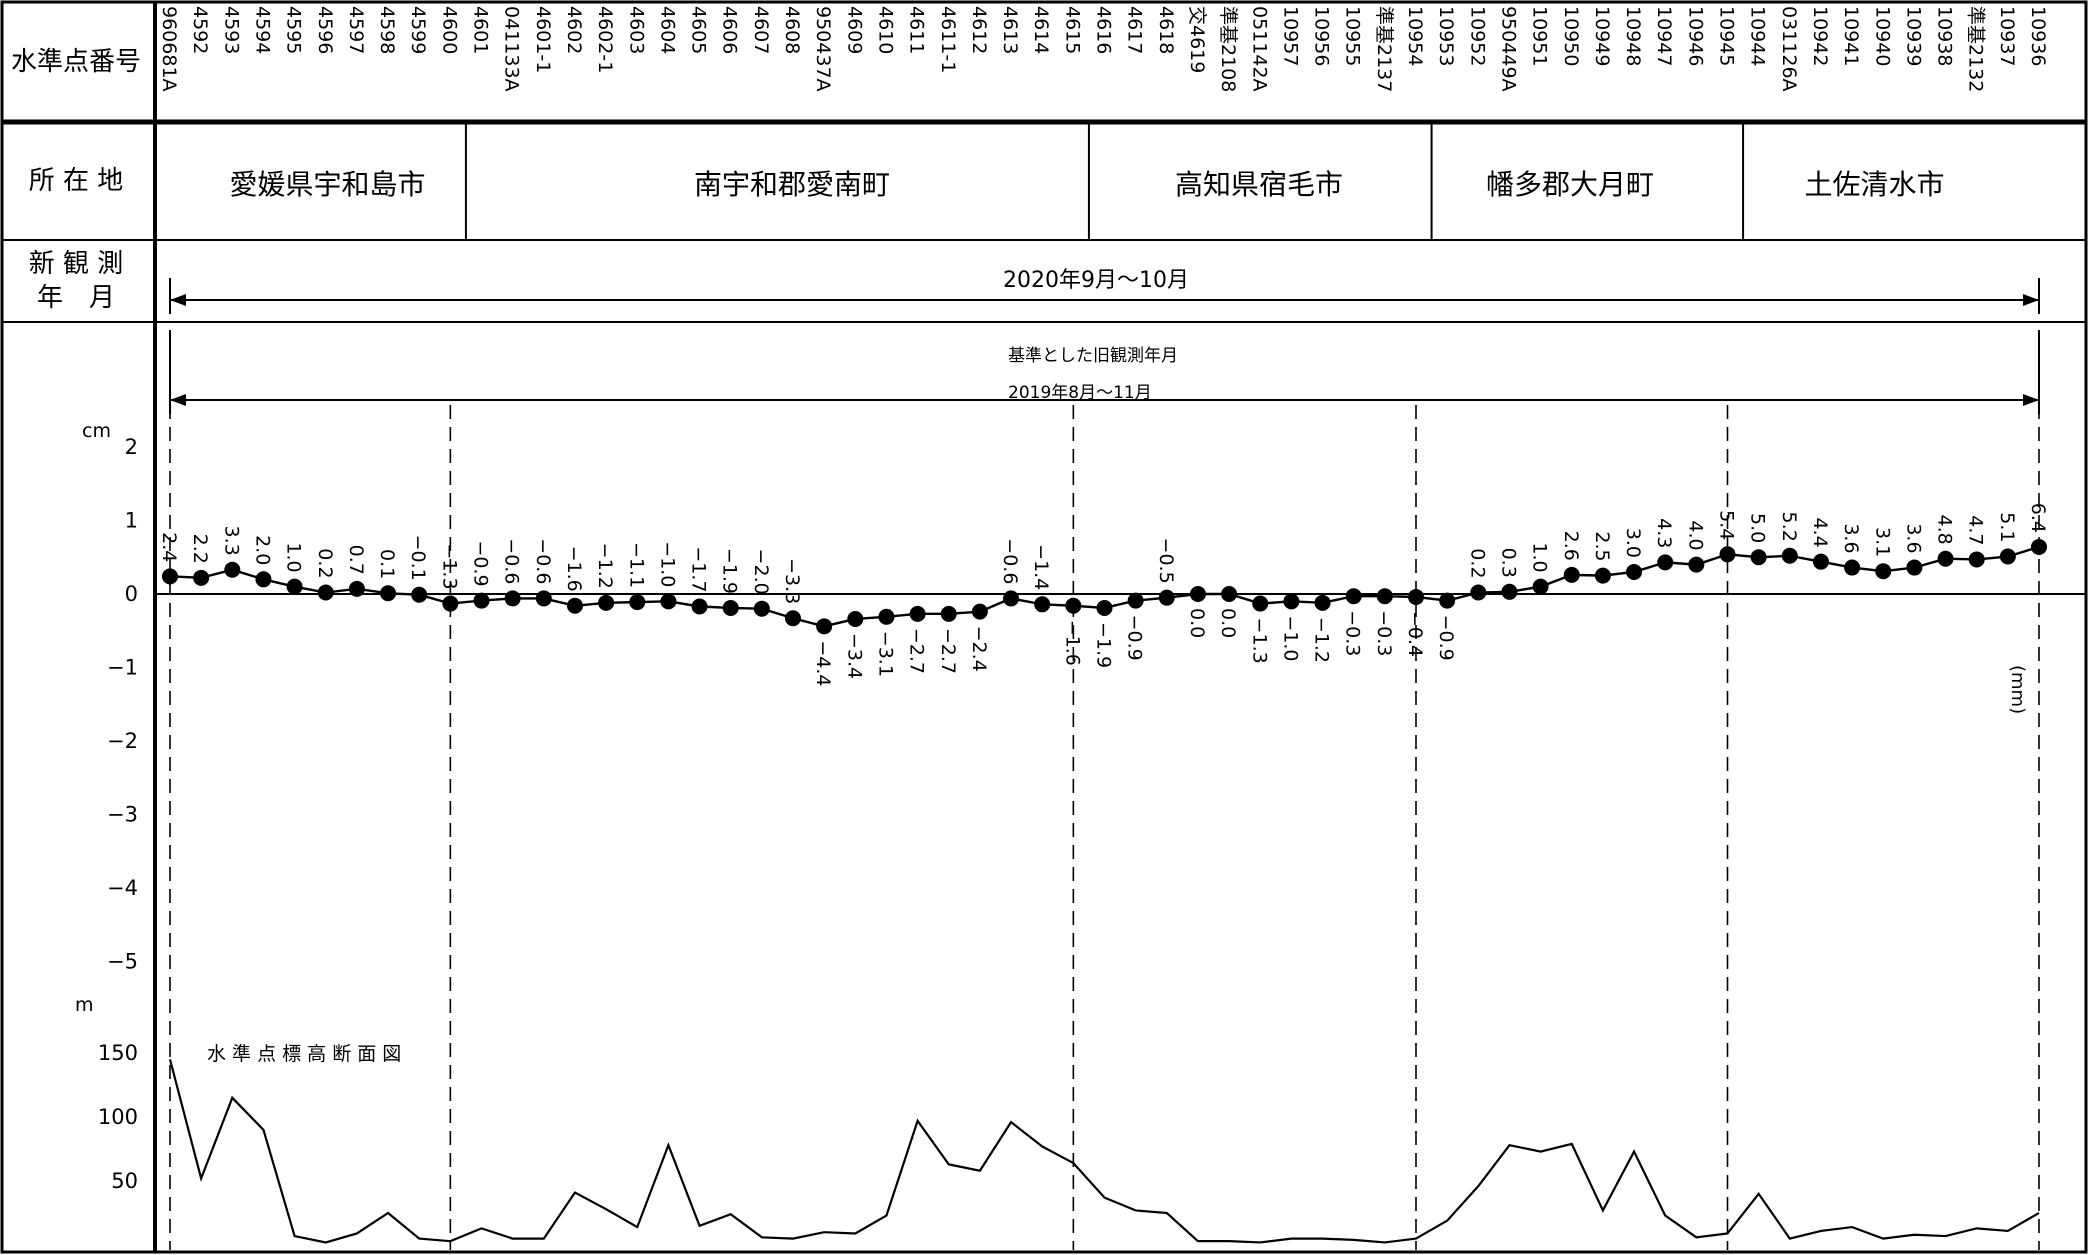  What do you see at coordinates (2017, 690) in the screenshot?
I see `unit-mm-label: (mm)` at bounding box center [2017, 690].